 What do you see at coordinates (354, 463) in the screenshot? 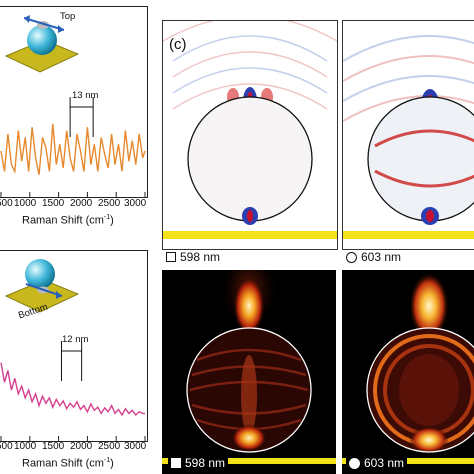
I see `filled-circle-marker-icon` at bounding box center [354, 463].